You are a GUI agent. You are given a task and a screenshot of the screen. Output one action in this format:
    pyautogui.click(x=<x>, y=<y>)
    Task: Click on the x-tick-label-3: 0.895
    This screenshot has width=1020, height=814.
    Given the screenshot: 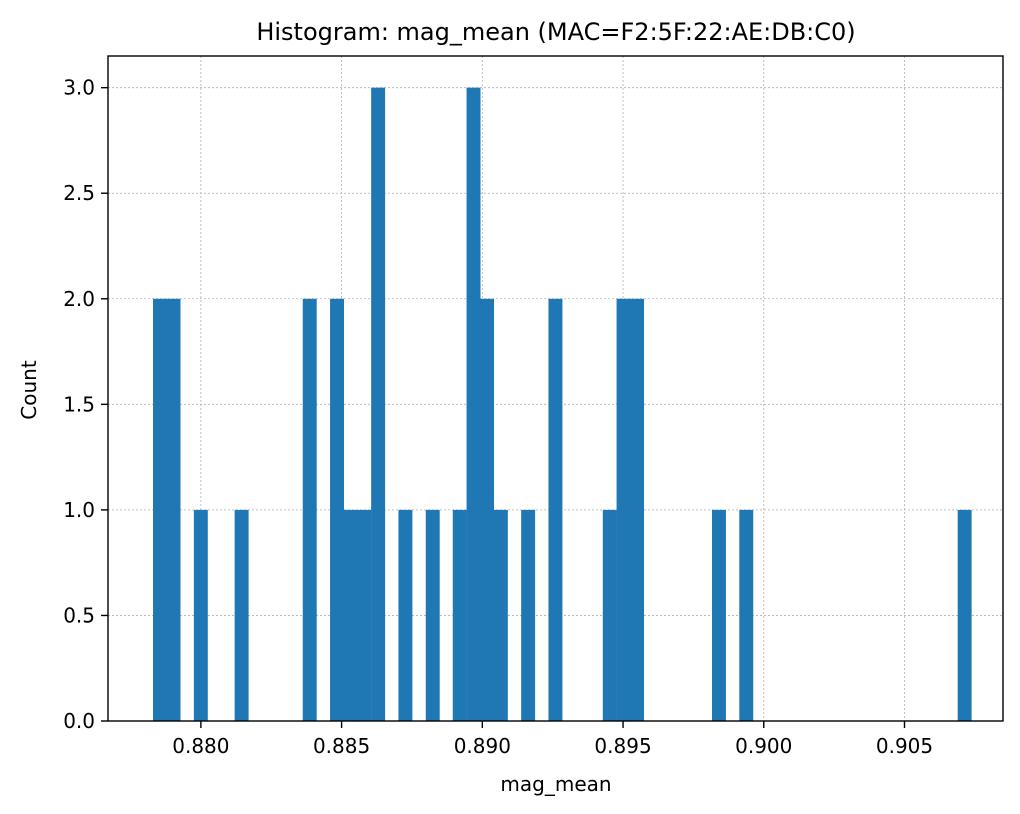 What is the action you would take?
    pyautogui.click(x=622, y=746)
    